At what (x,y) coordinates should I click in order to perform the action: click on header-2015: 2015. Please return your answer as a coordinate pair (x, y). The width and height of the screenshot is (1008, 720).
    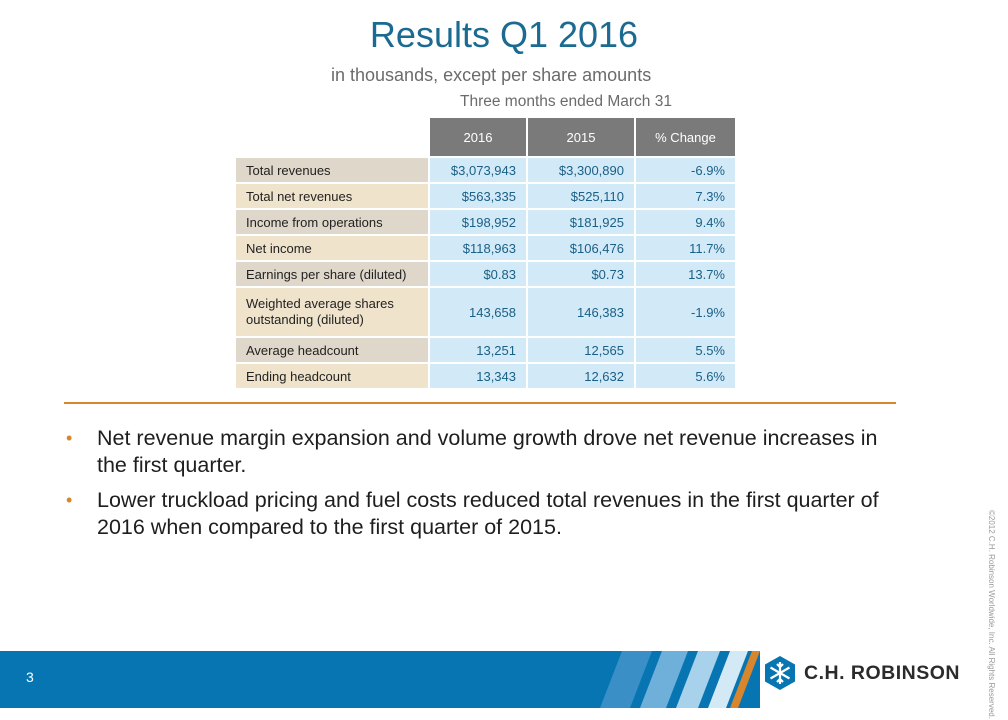
    Looking at the image, I should click on (581, 137).